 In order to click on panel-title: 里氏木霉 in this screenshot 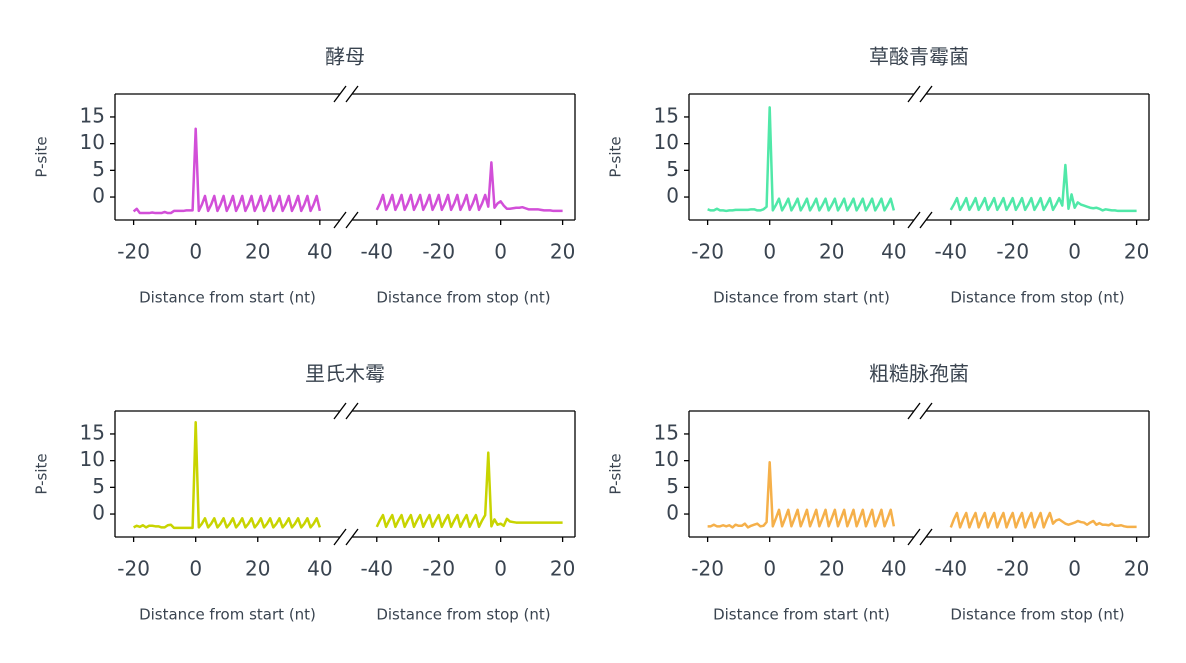, I will do `click(345, 374)`.